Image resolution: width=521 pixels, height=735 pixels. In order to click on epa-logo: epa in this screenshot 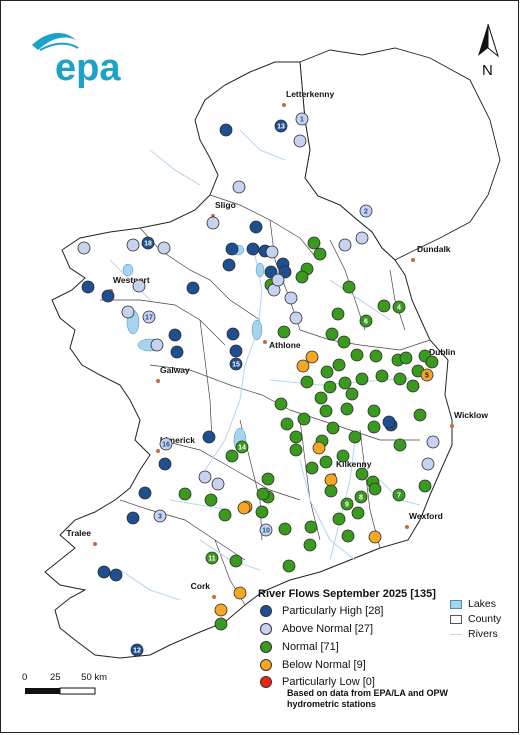, I will do `click(76, 61)`.